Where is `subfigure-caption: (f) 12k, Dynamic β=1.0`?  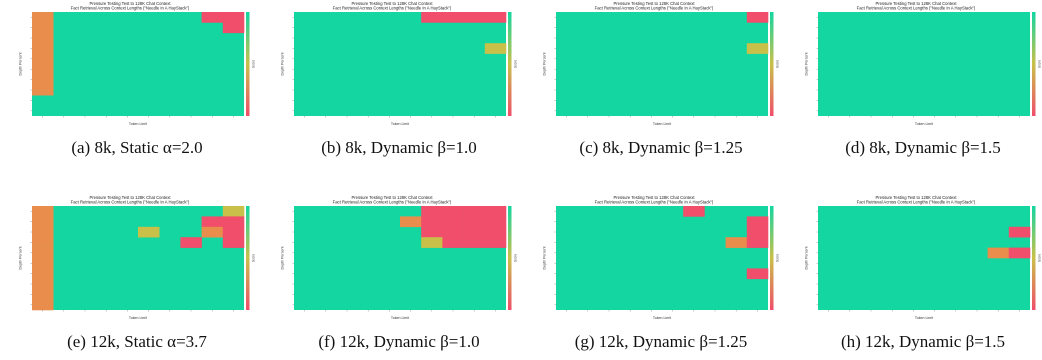
subfigure-caption: (f) 12k, Dynamic β=1.0 is located at coordinates (399, 341).